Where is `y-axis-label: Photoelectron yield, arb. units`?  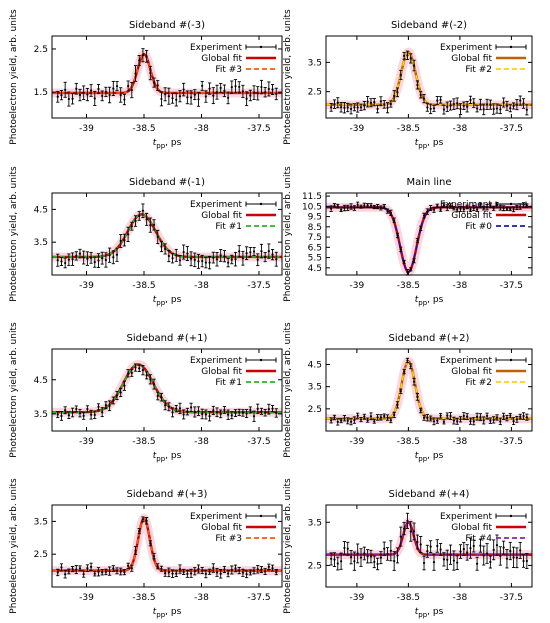 y-axis-label: Photoelectron yield, arb. units is located at coordinates (14, 390).